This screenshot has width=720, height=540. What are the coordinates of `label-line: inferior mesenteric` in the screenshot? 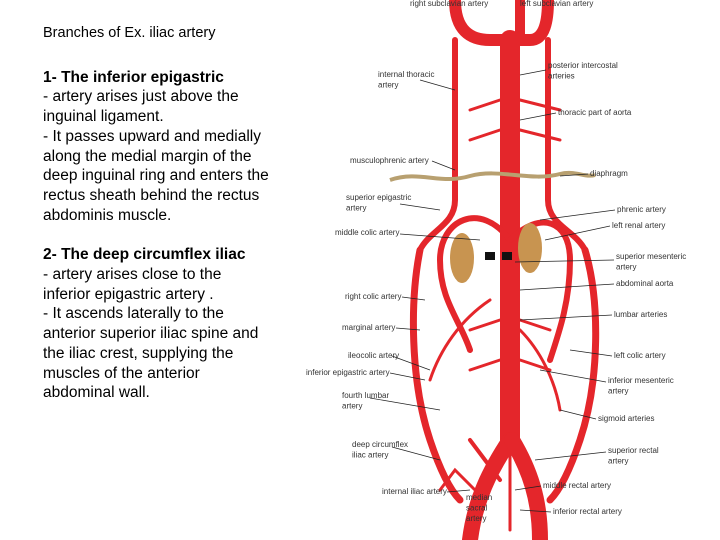 It's located at (641, 380).